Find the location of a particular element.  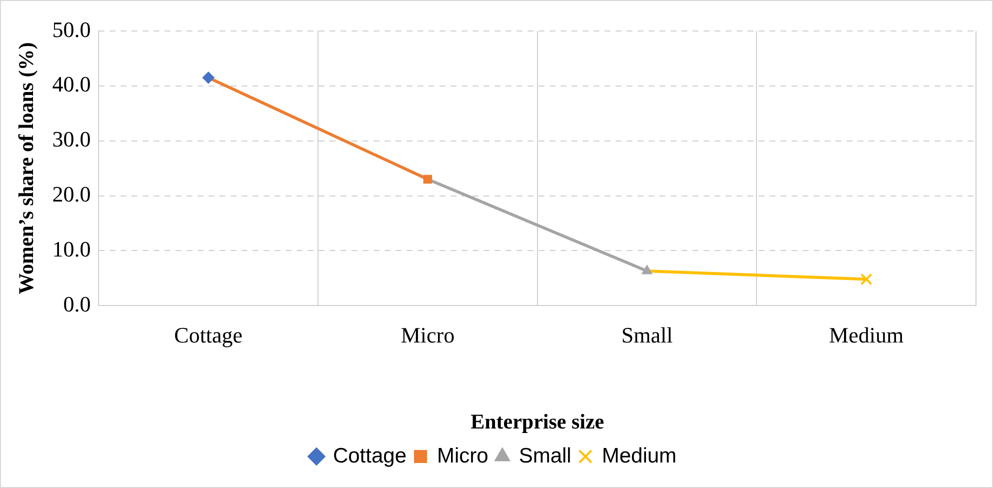

y-tick-label: 10.0 is located at coordinates (71, 249).